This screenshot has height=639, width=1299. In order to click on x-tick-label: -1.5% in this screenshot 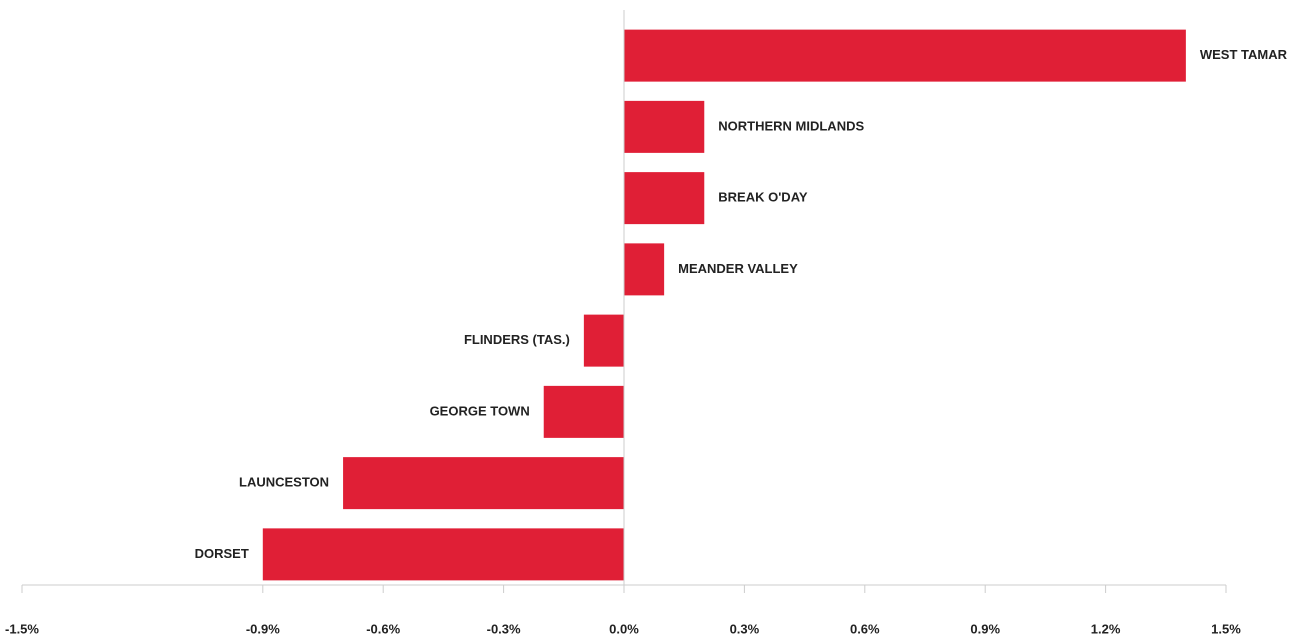, I will do `click(22, 628)`.